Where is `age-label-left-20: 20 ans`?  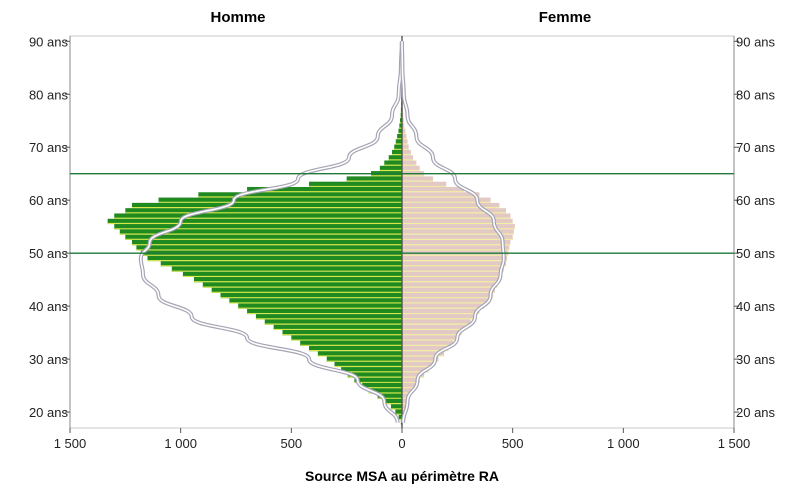 age-label-left-20: 20 ans is located at coordinates (49, 412).